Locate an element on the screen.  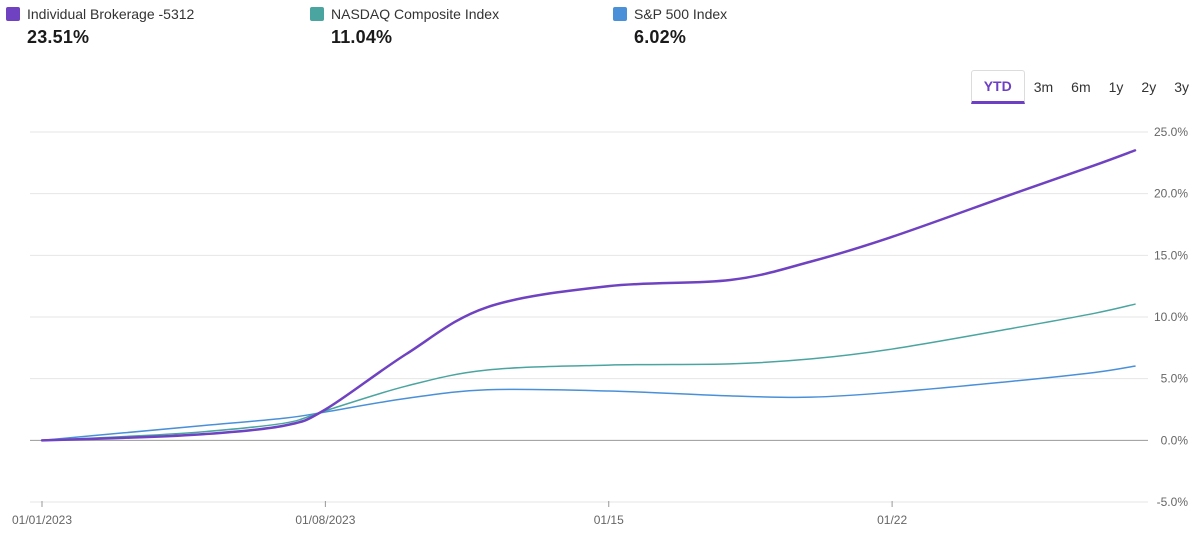
range-button-1y: 1y is located at coordinates (1116, 87).